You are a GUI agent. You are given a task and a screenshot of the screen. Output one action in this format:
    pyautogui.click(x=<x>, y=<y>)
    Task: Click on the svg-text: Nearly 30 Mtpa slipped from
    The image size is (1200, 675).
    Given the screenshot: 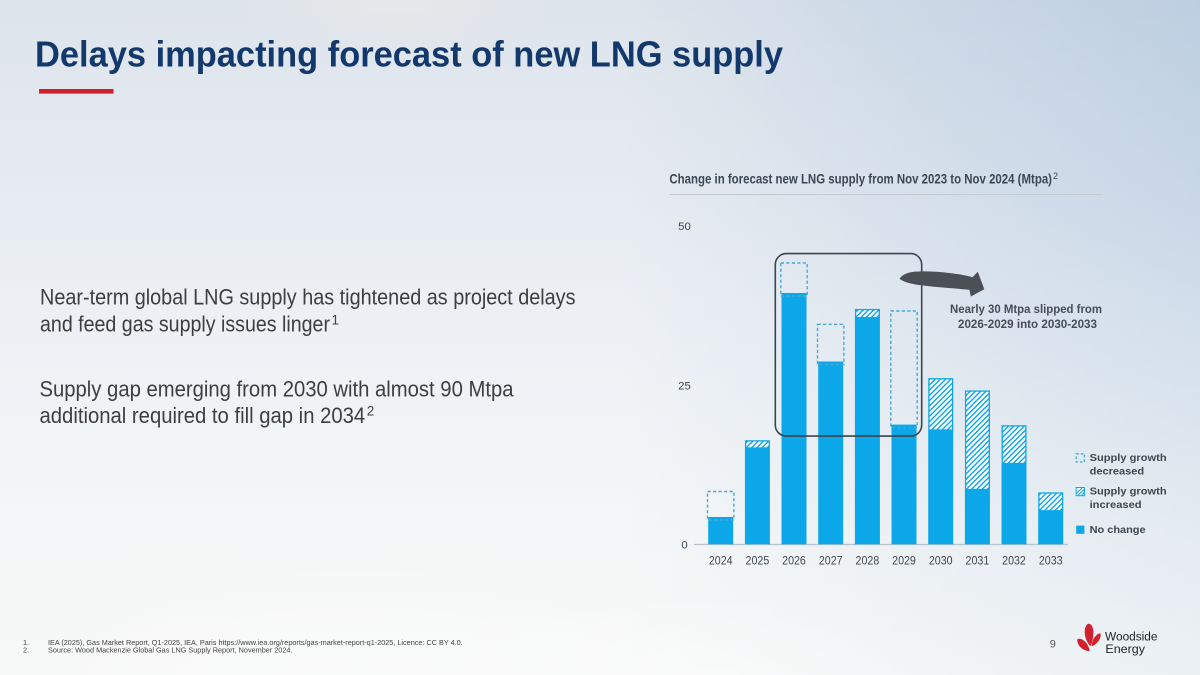 What is the action you would take?
    pyautogui.click(x=1026, y=309)
    